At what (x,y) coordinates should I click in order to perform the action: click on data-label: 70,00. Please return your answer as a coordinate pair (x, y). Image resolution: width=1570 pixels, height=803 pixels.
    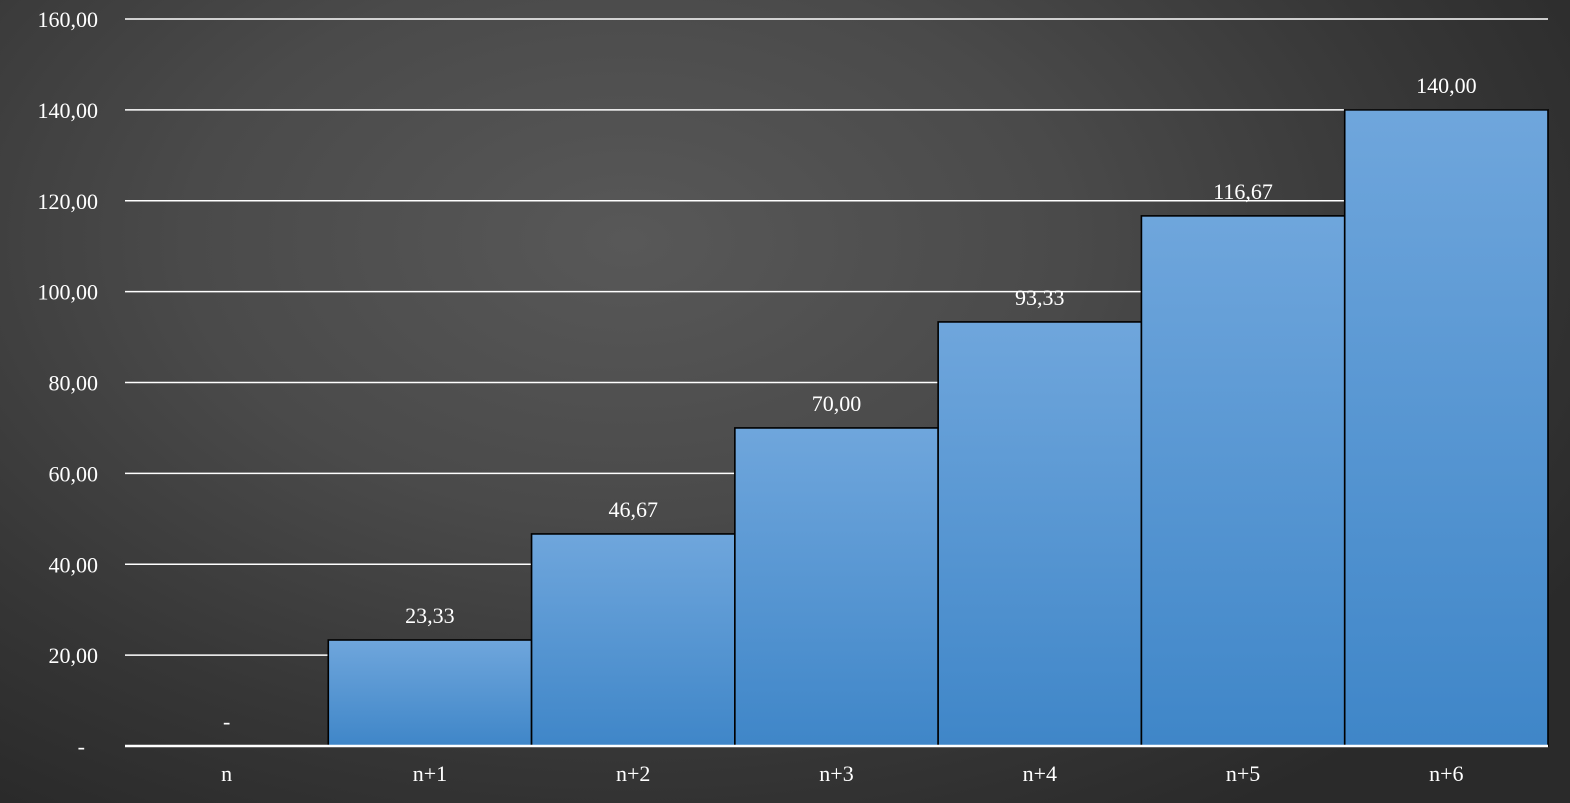
    Looking at the image, I should click on (837, 403).